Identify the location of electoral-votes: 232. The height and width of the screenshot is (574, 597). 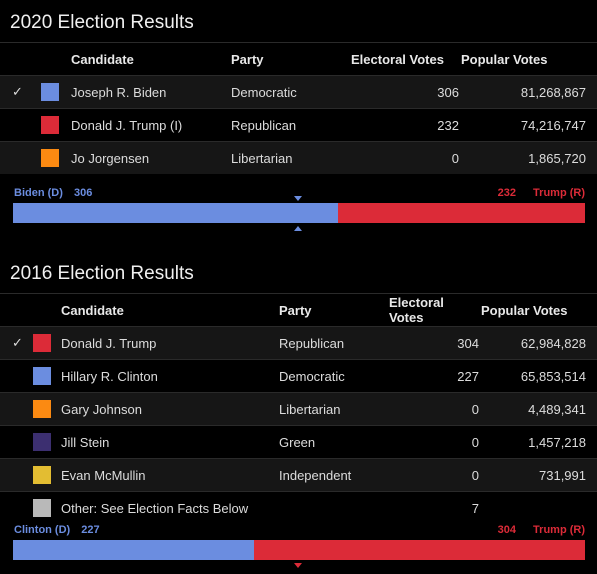
(405, 125).